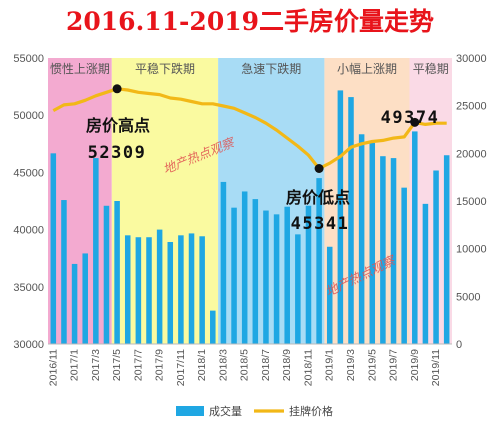  What do you see at coordinates (190, 411) in the screenshot?
I see `legend-swatch-volume` at bounding box center [190, 411].